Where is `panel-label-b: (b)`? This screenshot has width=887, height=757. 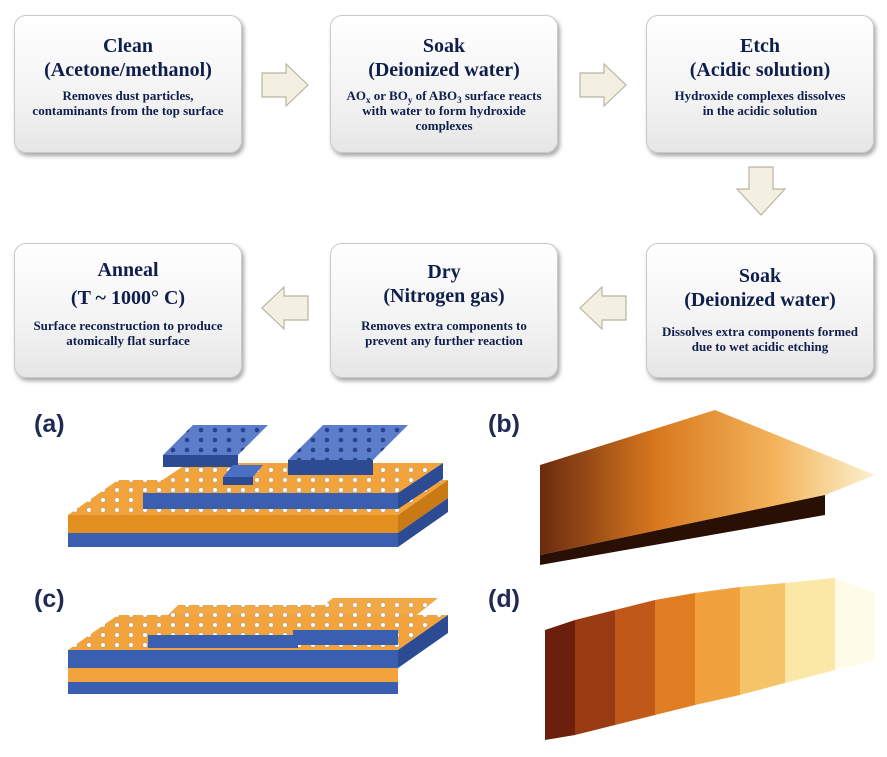
panel-label-b: (b) is located at coordinates (504, 424).